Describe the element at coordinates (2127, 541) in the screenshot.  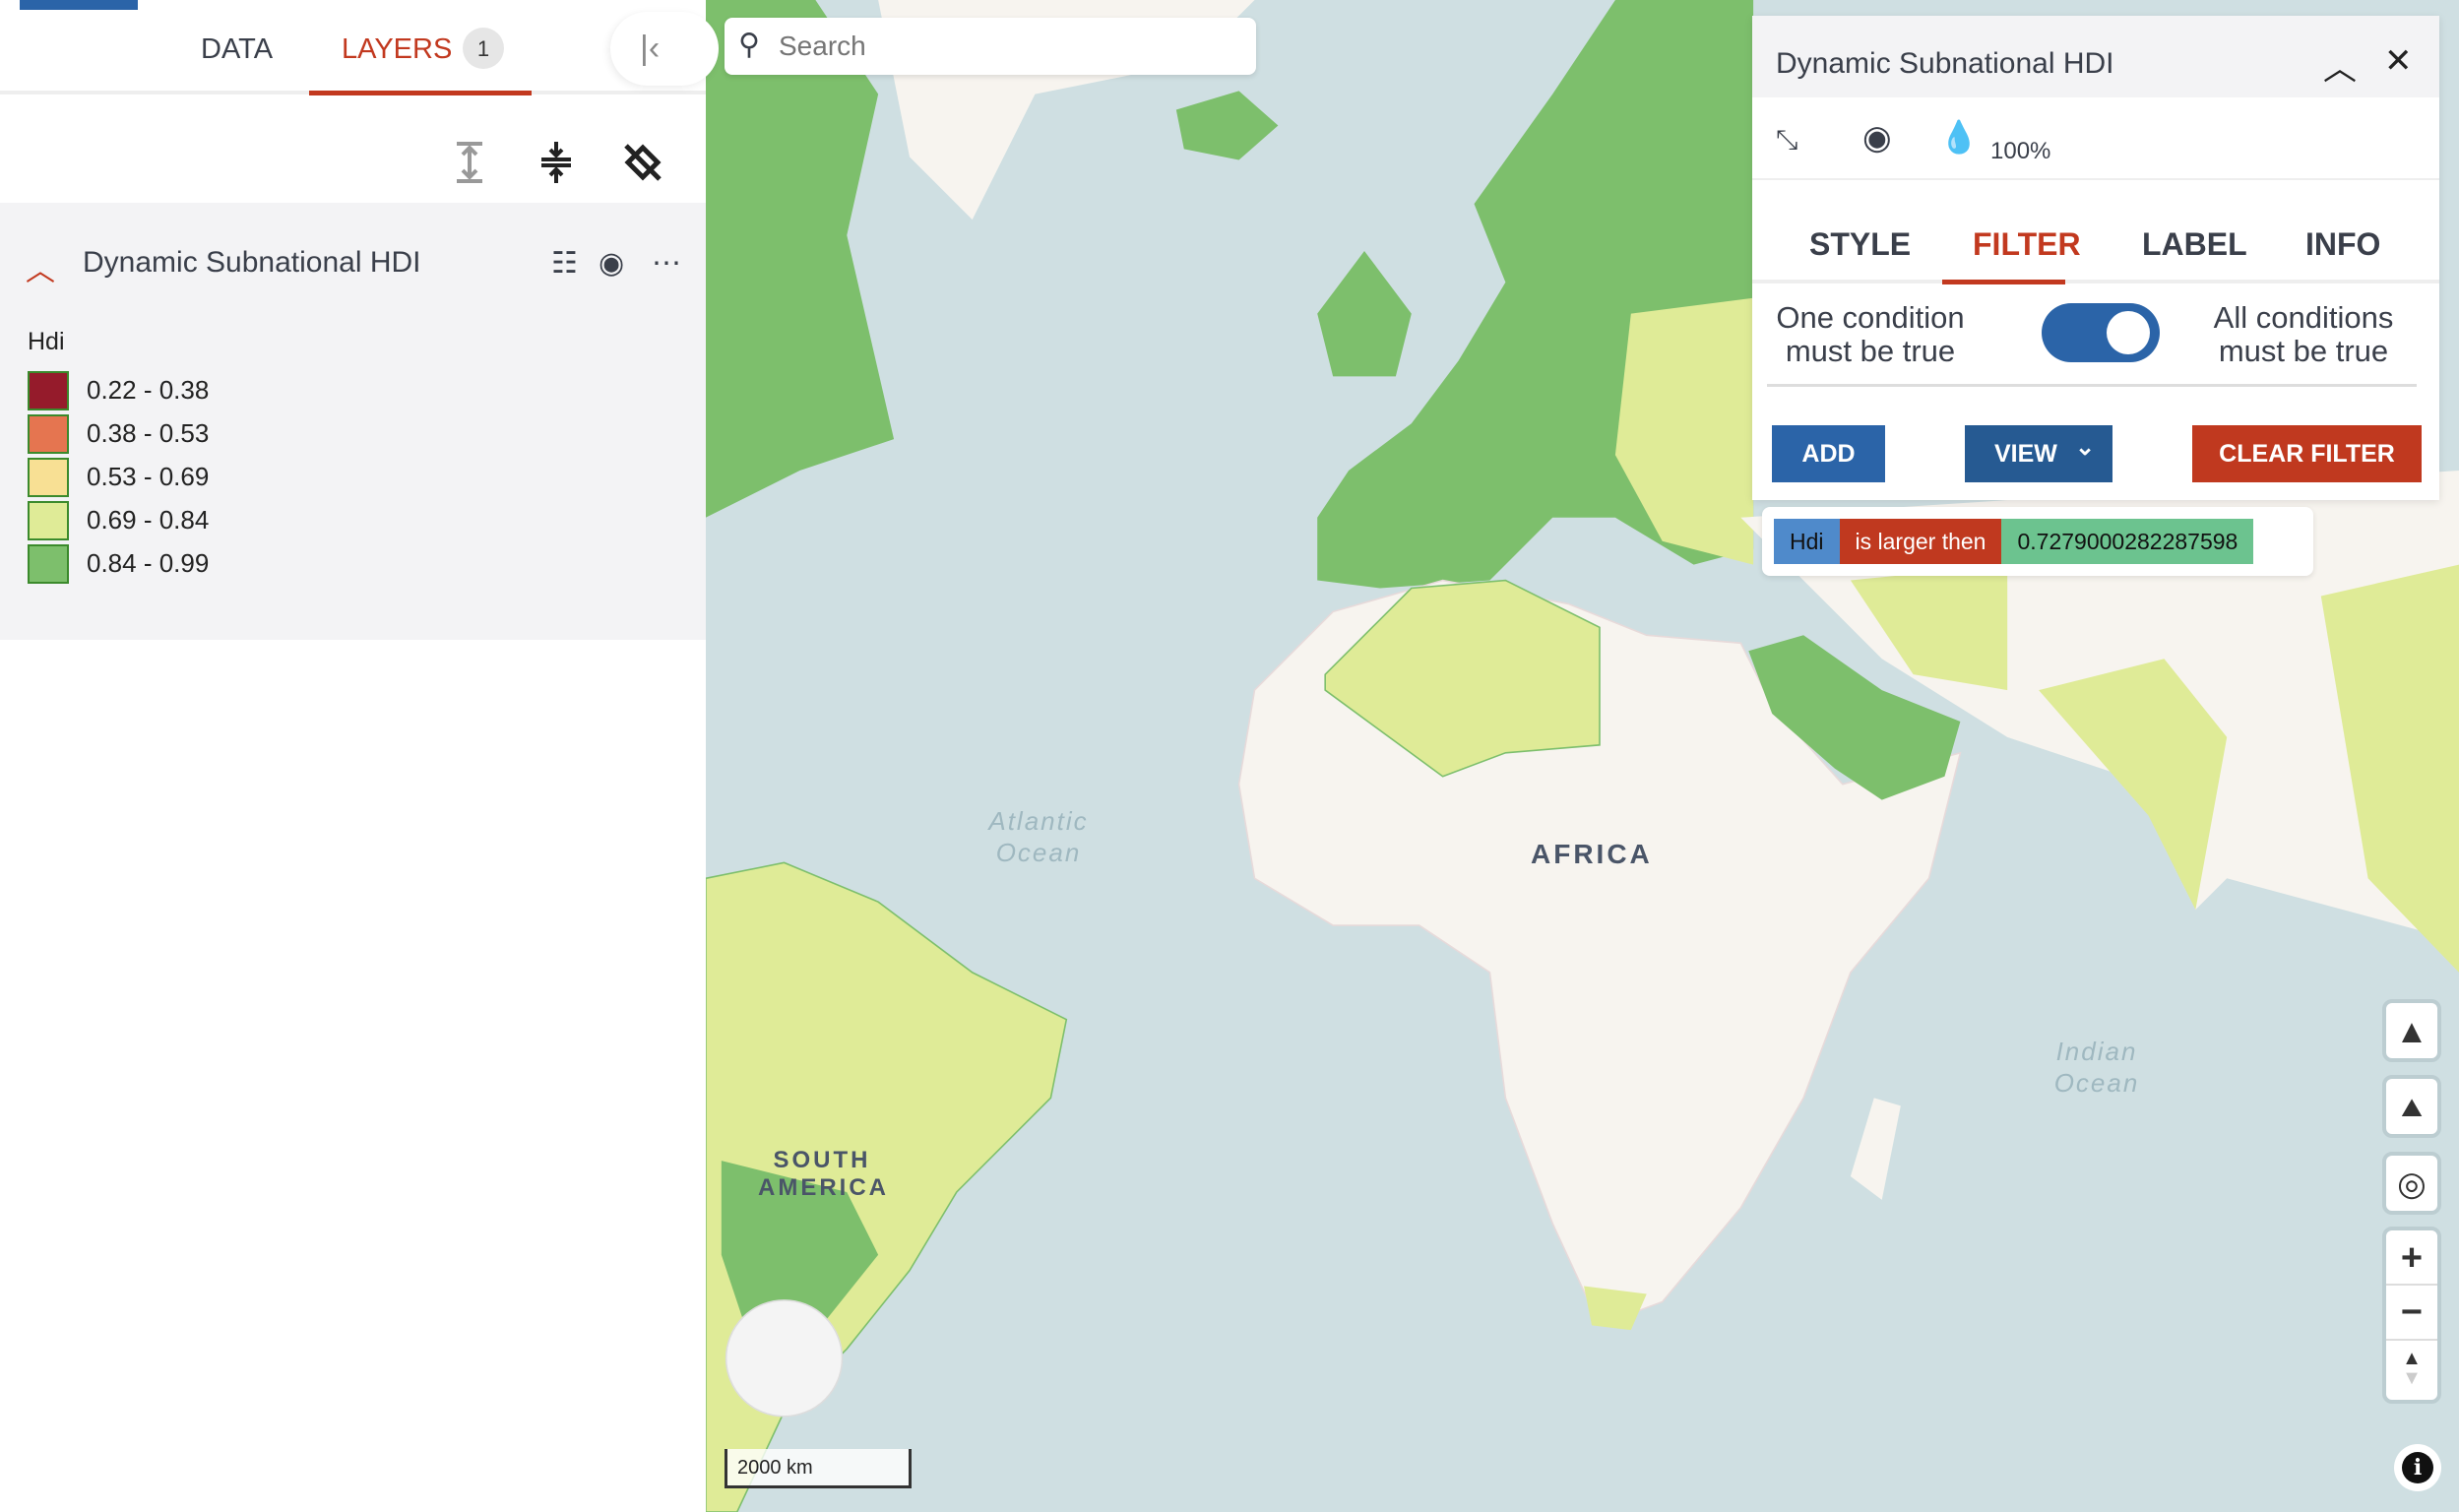
I see `filter-value: 0.7279000282287598` at that location.